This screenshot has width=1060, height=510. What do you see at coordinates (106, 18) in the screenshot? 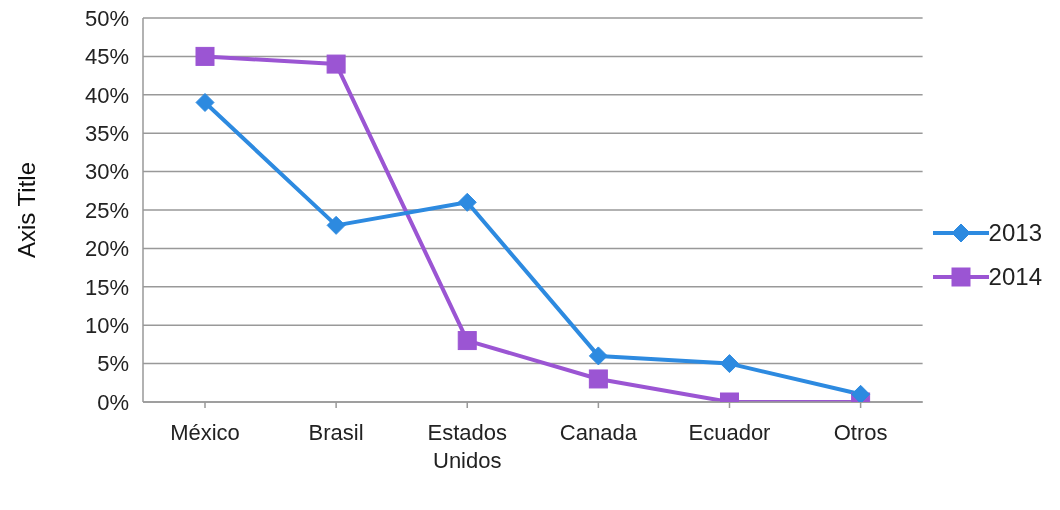
I see `y-tick-label: 50%` at bounding box center [106, 18].